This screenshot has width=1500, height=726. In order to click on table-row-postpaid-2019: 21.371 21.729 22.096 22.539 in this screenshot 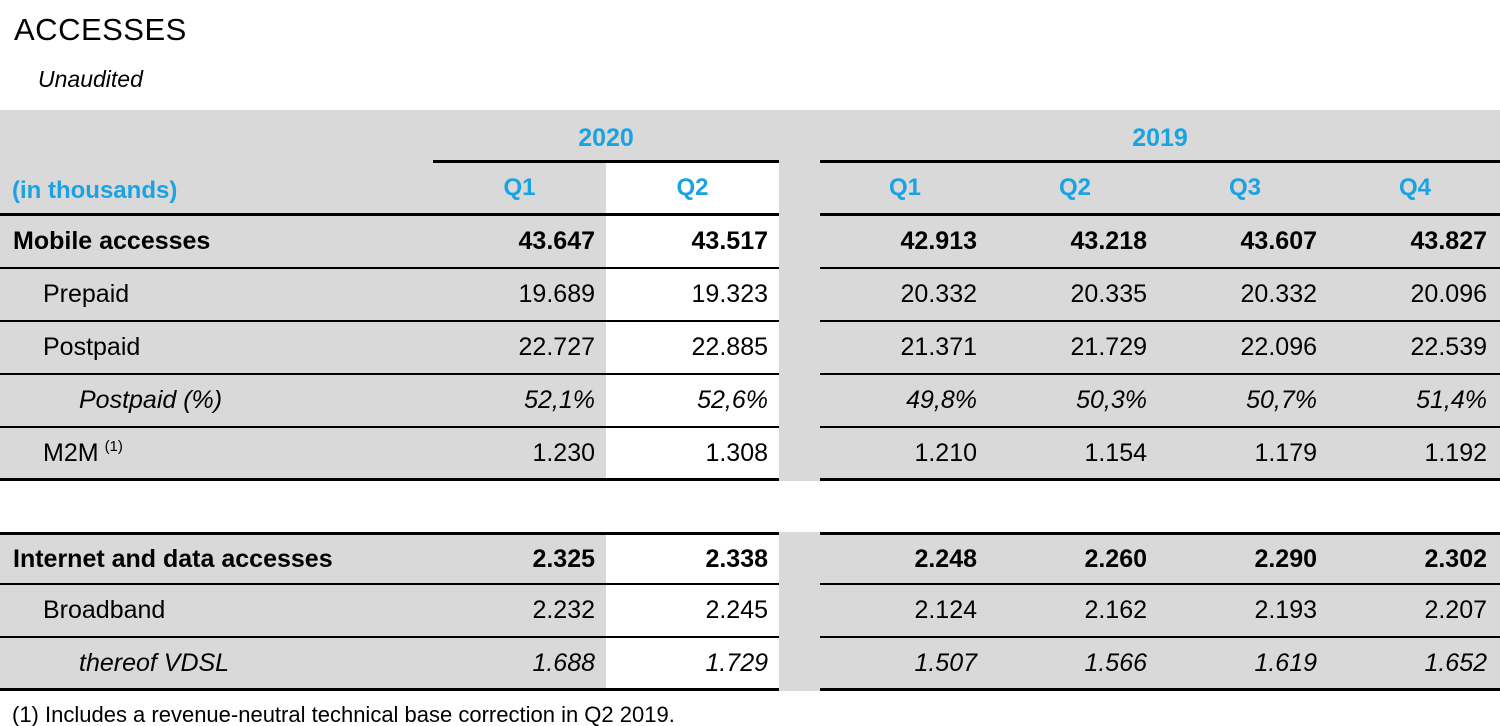, I will do `click(1160, 348)`.